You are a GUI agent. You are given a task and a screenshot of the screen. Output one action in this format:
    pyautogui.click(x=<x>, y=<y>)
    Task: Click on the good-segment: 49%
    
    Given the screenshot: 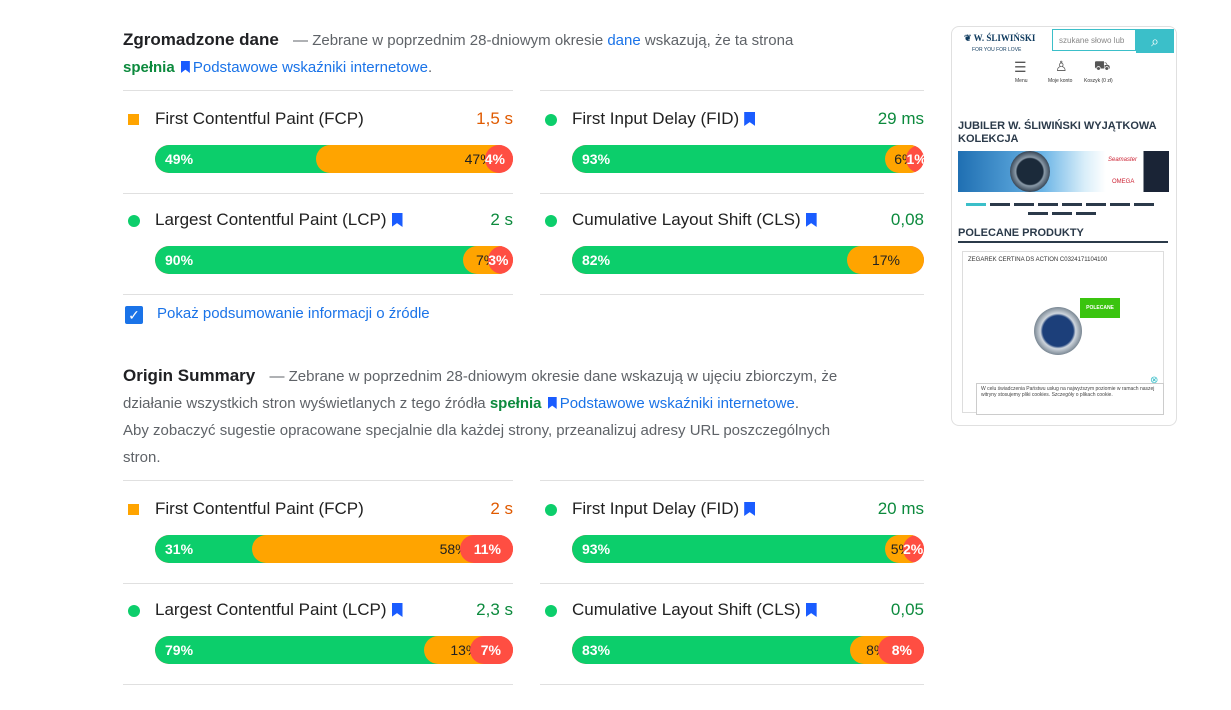 What is the action you would take?
    pyautogui.click(x=243, y=159)
    